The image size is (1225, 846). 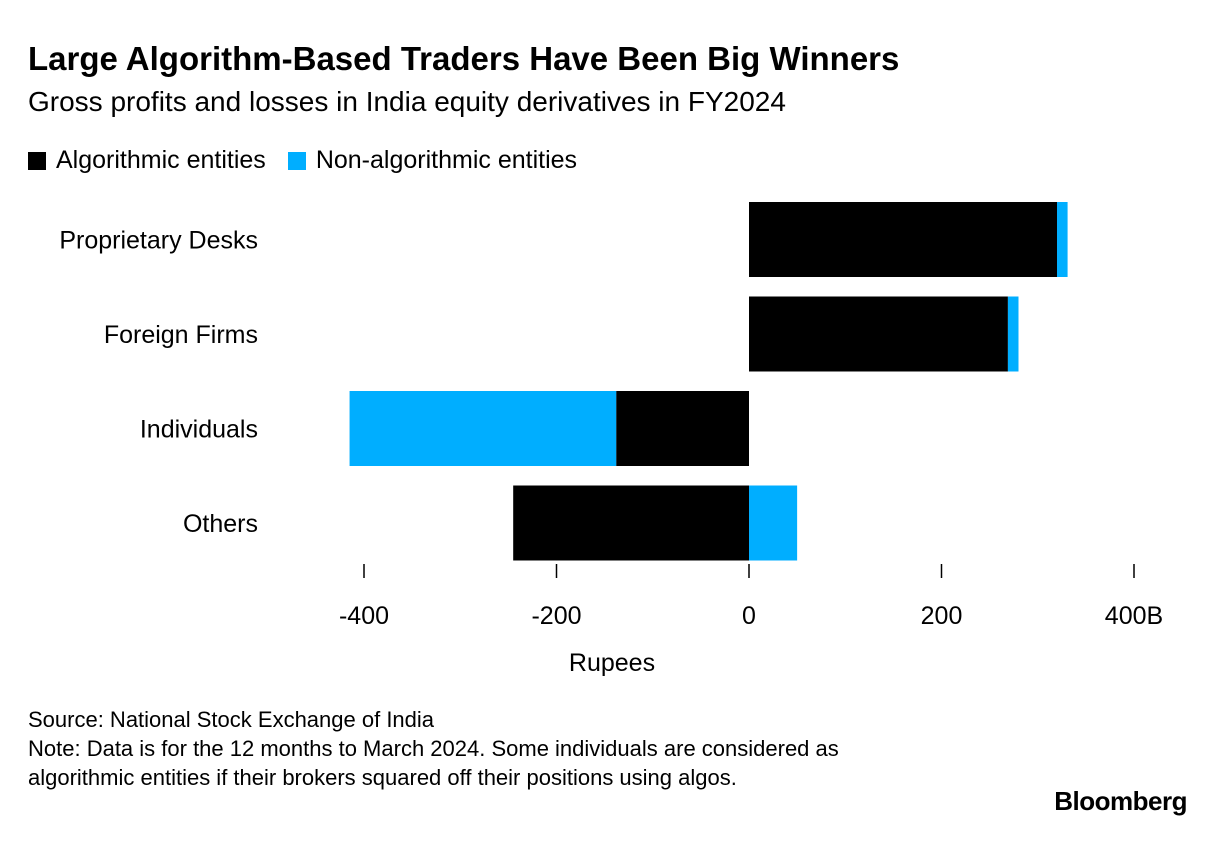 I want to click on bar-foreign-firms-algorithmic-entities, so click(x=878, y=334).